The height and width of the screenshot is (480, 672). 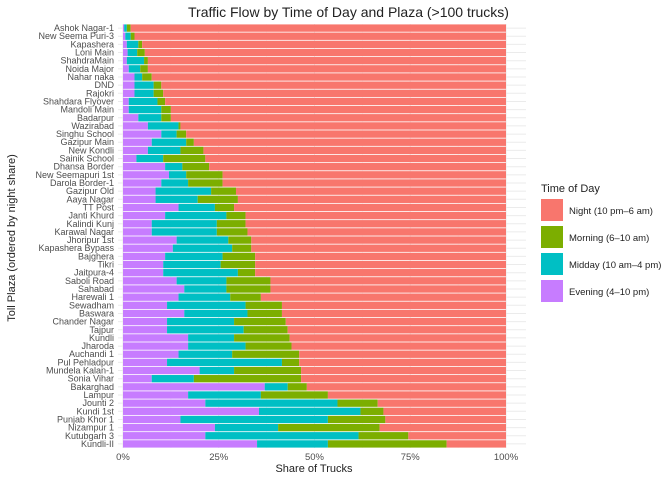 I want to click on y-tick-label: Bakarghad, so click(x=92, y=387).